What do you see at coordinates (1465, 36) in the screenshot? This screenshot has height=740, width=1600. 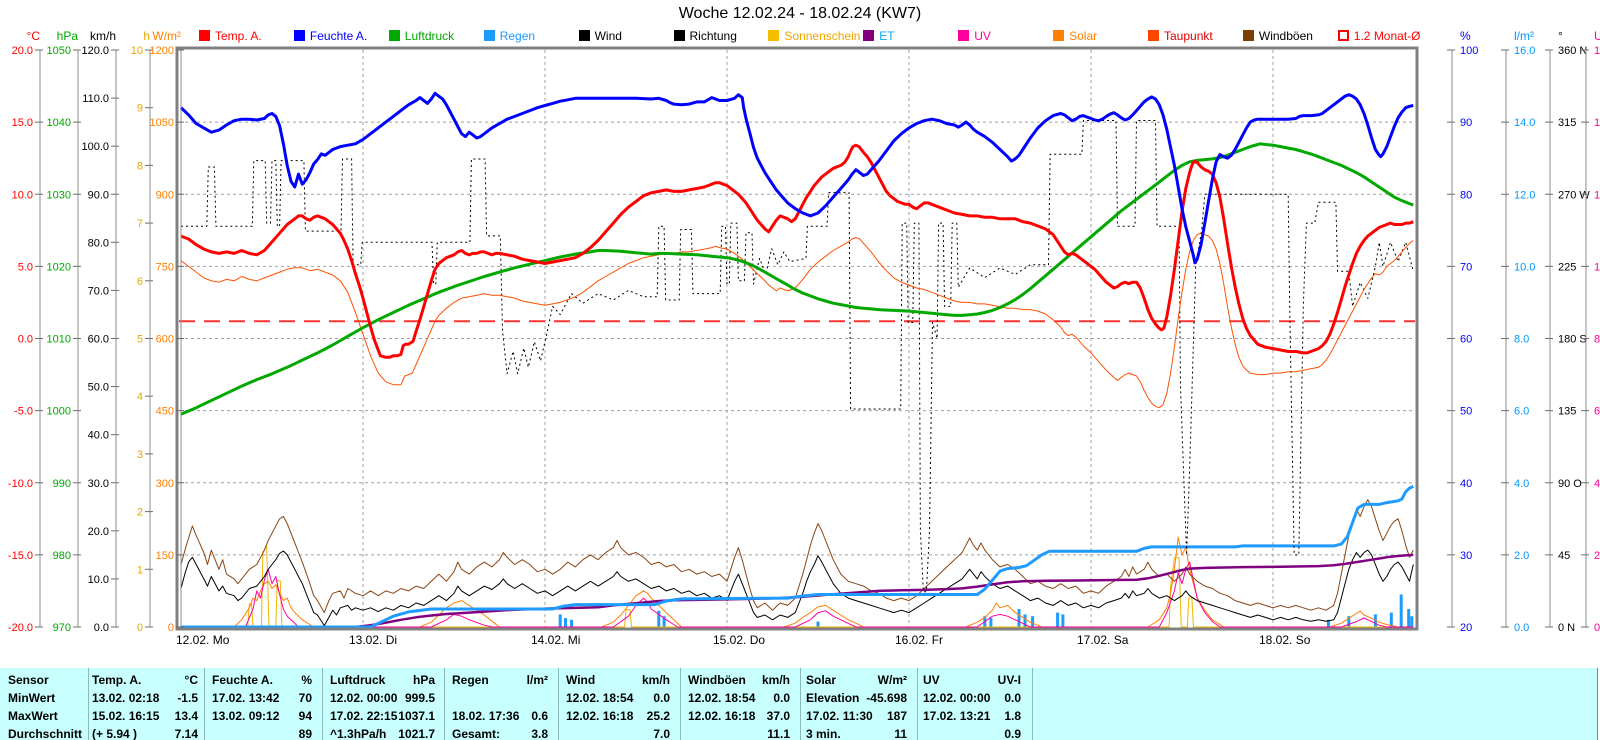 I see `axis-unit-label: %` at bounding box center [1465, 36].